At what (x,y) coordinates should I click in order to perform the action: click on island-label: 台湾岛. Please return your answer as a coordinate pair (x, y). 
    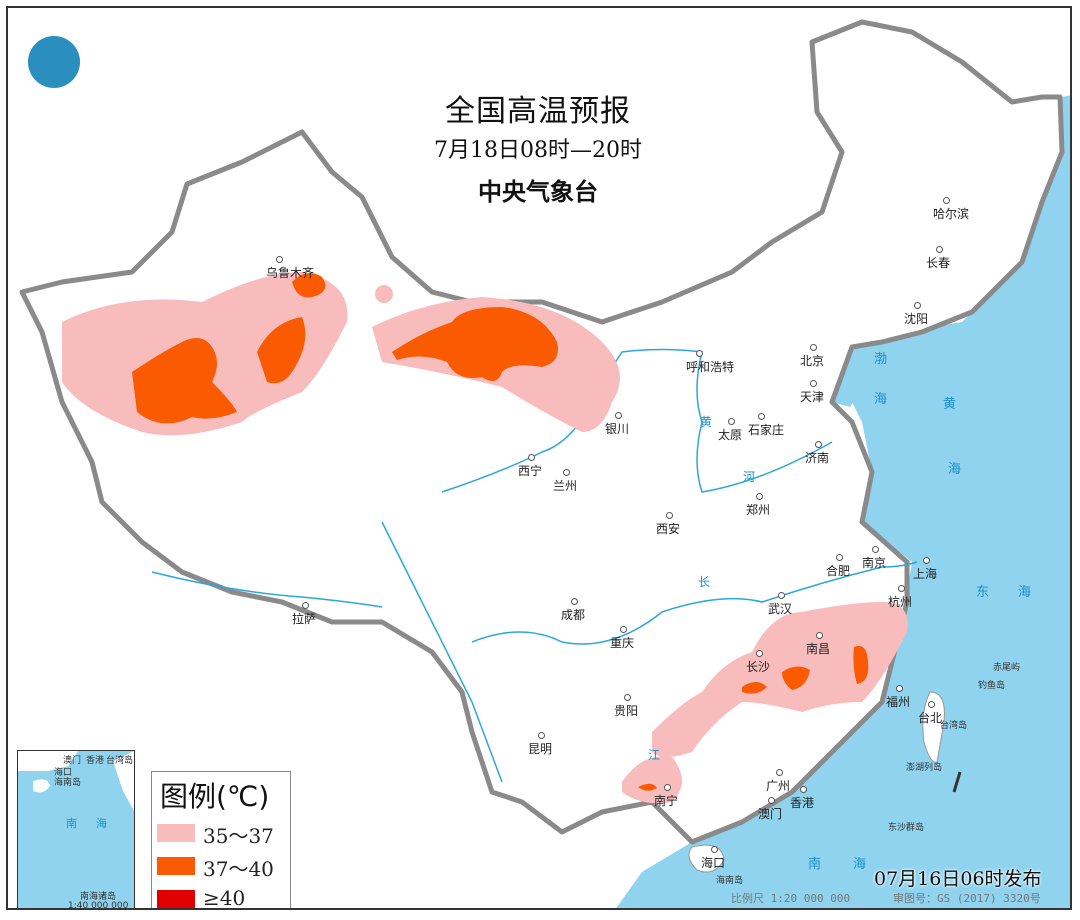
    Looking at the image, I should click on (954, 726).